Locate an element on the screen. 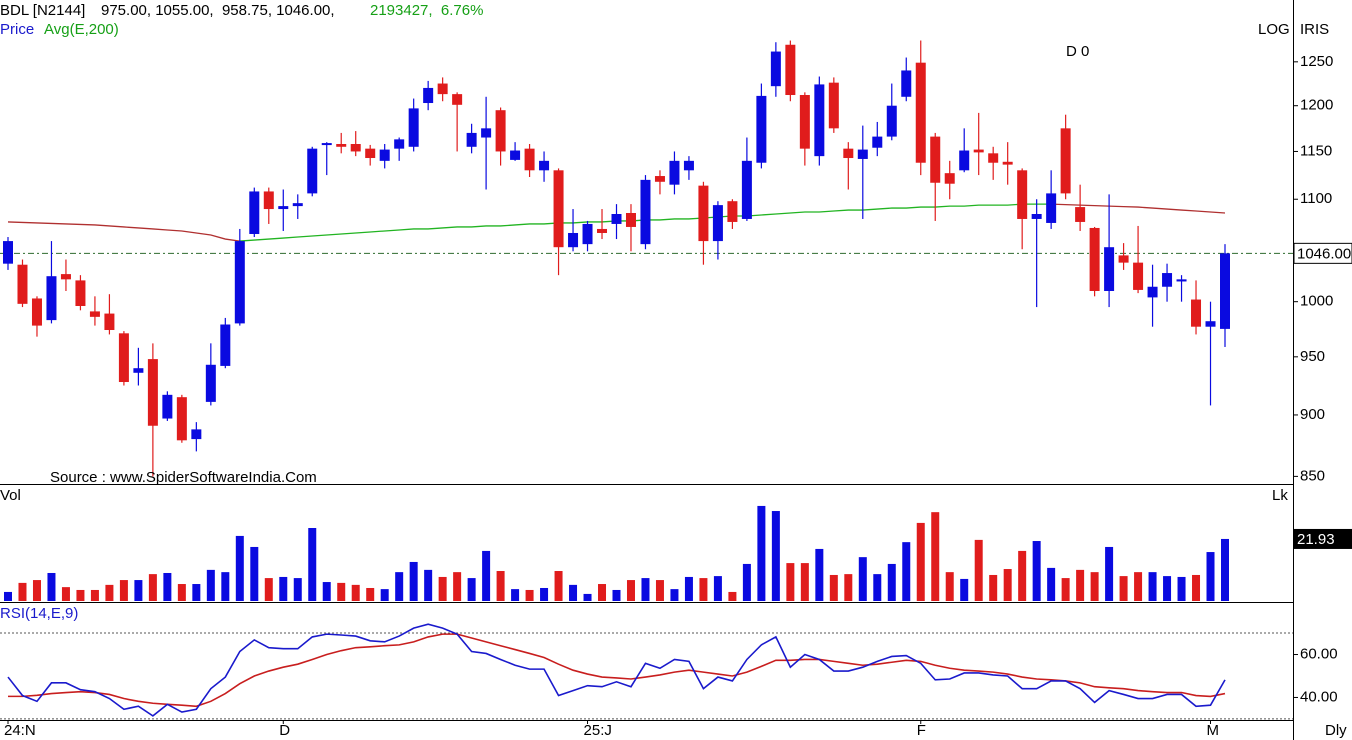  average-line is located at coordinates (123, 231).